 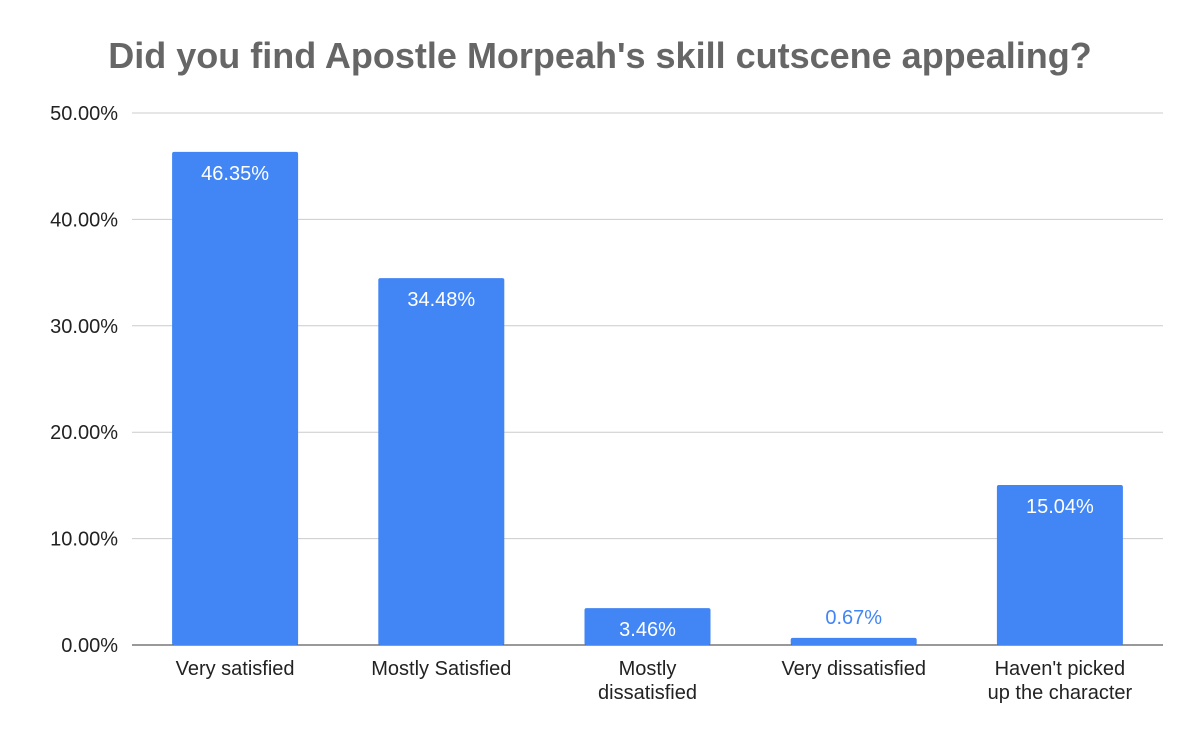 What do you see at coordinates (84, 114) in the screenshot?
I see `y-tick-label: 50.00%` at bounding box center [84, 114].